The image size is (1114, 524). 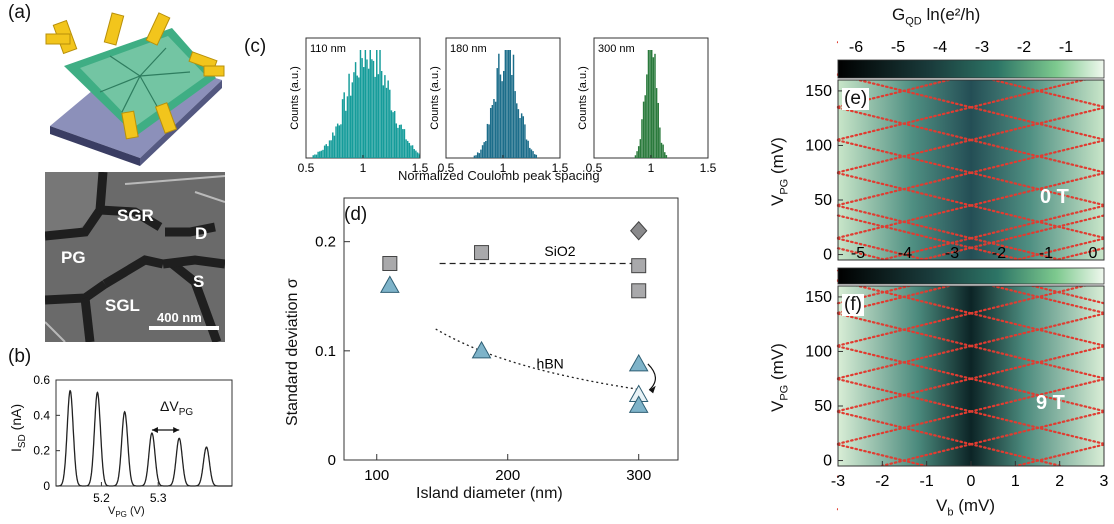 What do you see at coordinates (356, 214) in the screenshot?
I see `panel-d-label: (d)` at bounding box center [356, 214].